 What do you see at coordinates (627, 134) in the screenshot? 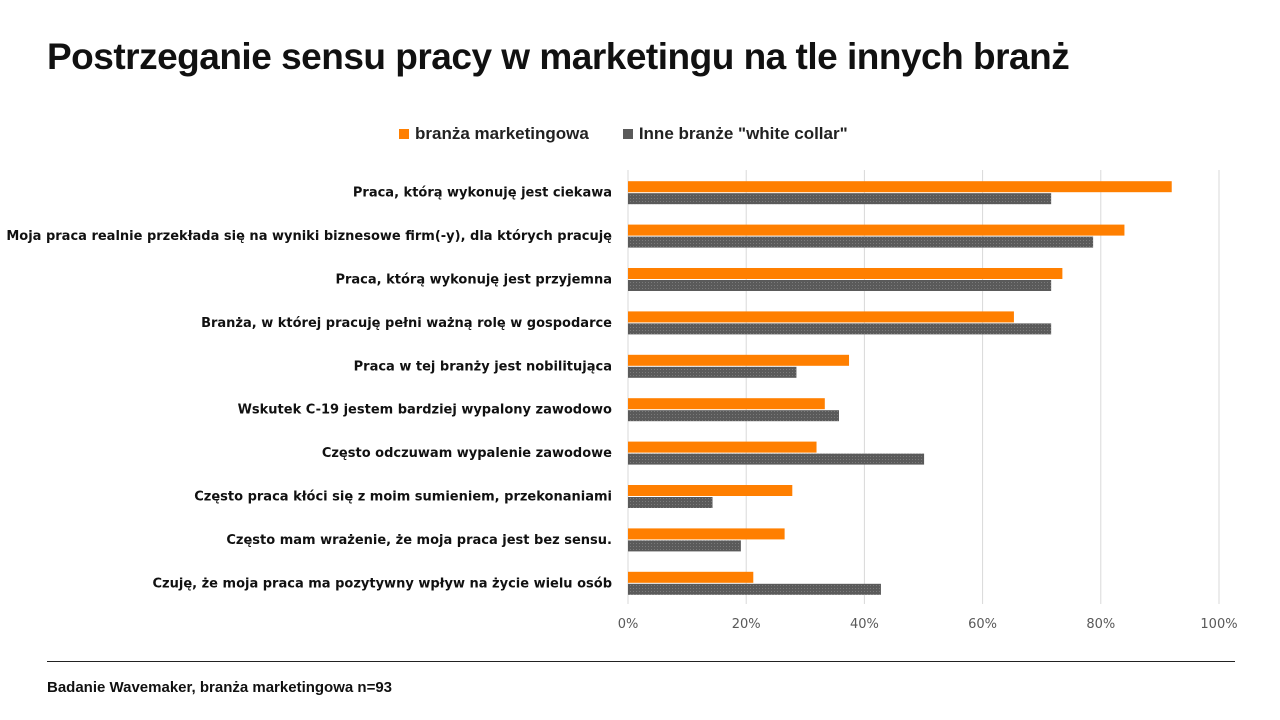
I see `legend-swatch-other` at bounding box center [627, 134].